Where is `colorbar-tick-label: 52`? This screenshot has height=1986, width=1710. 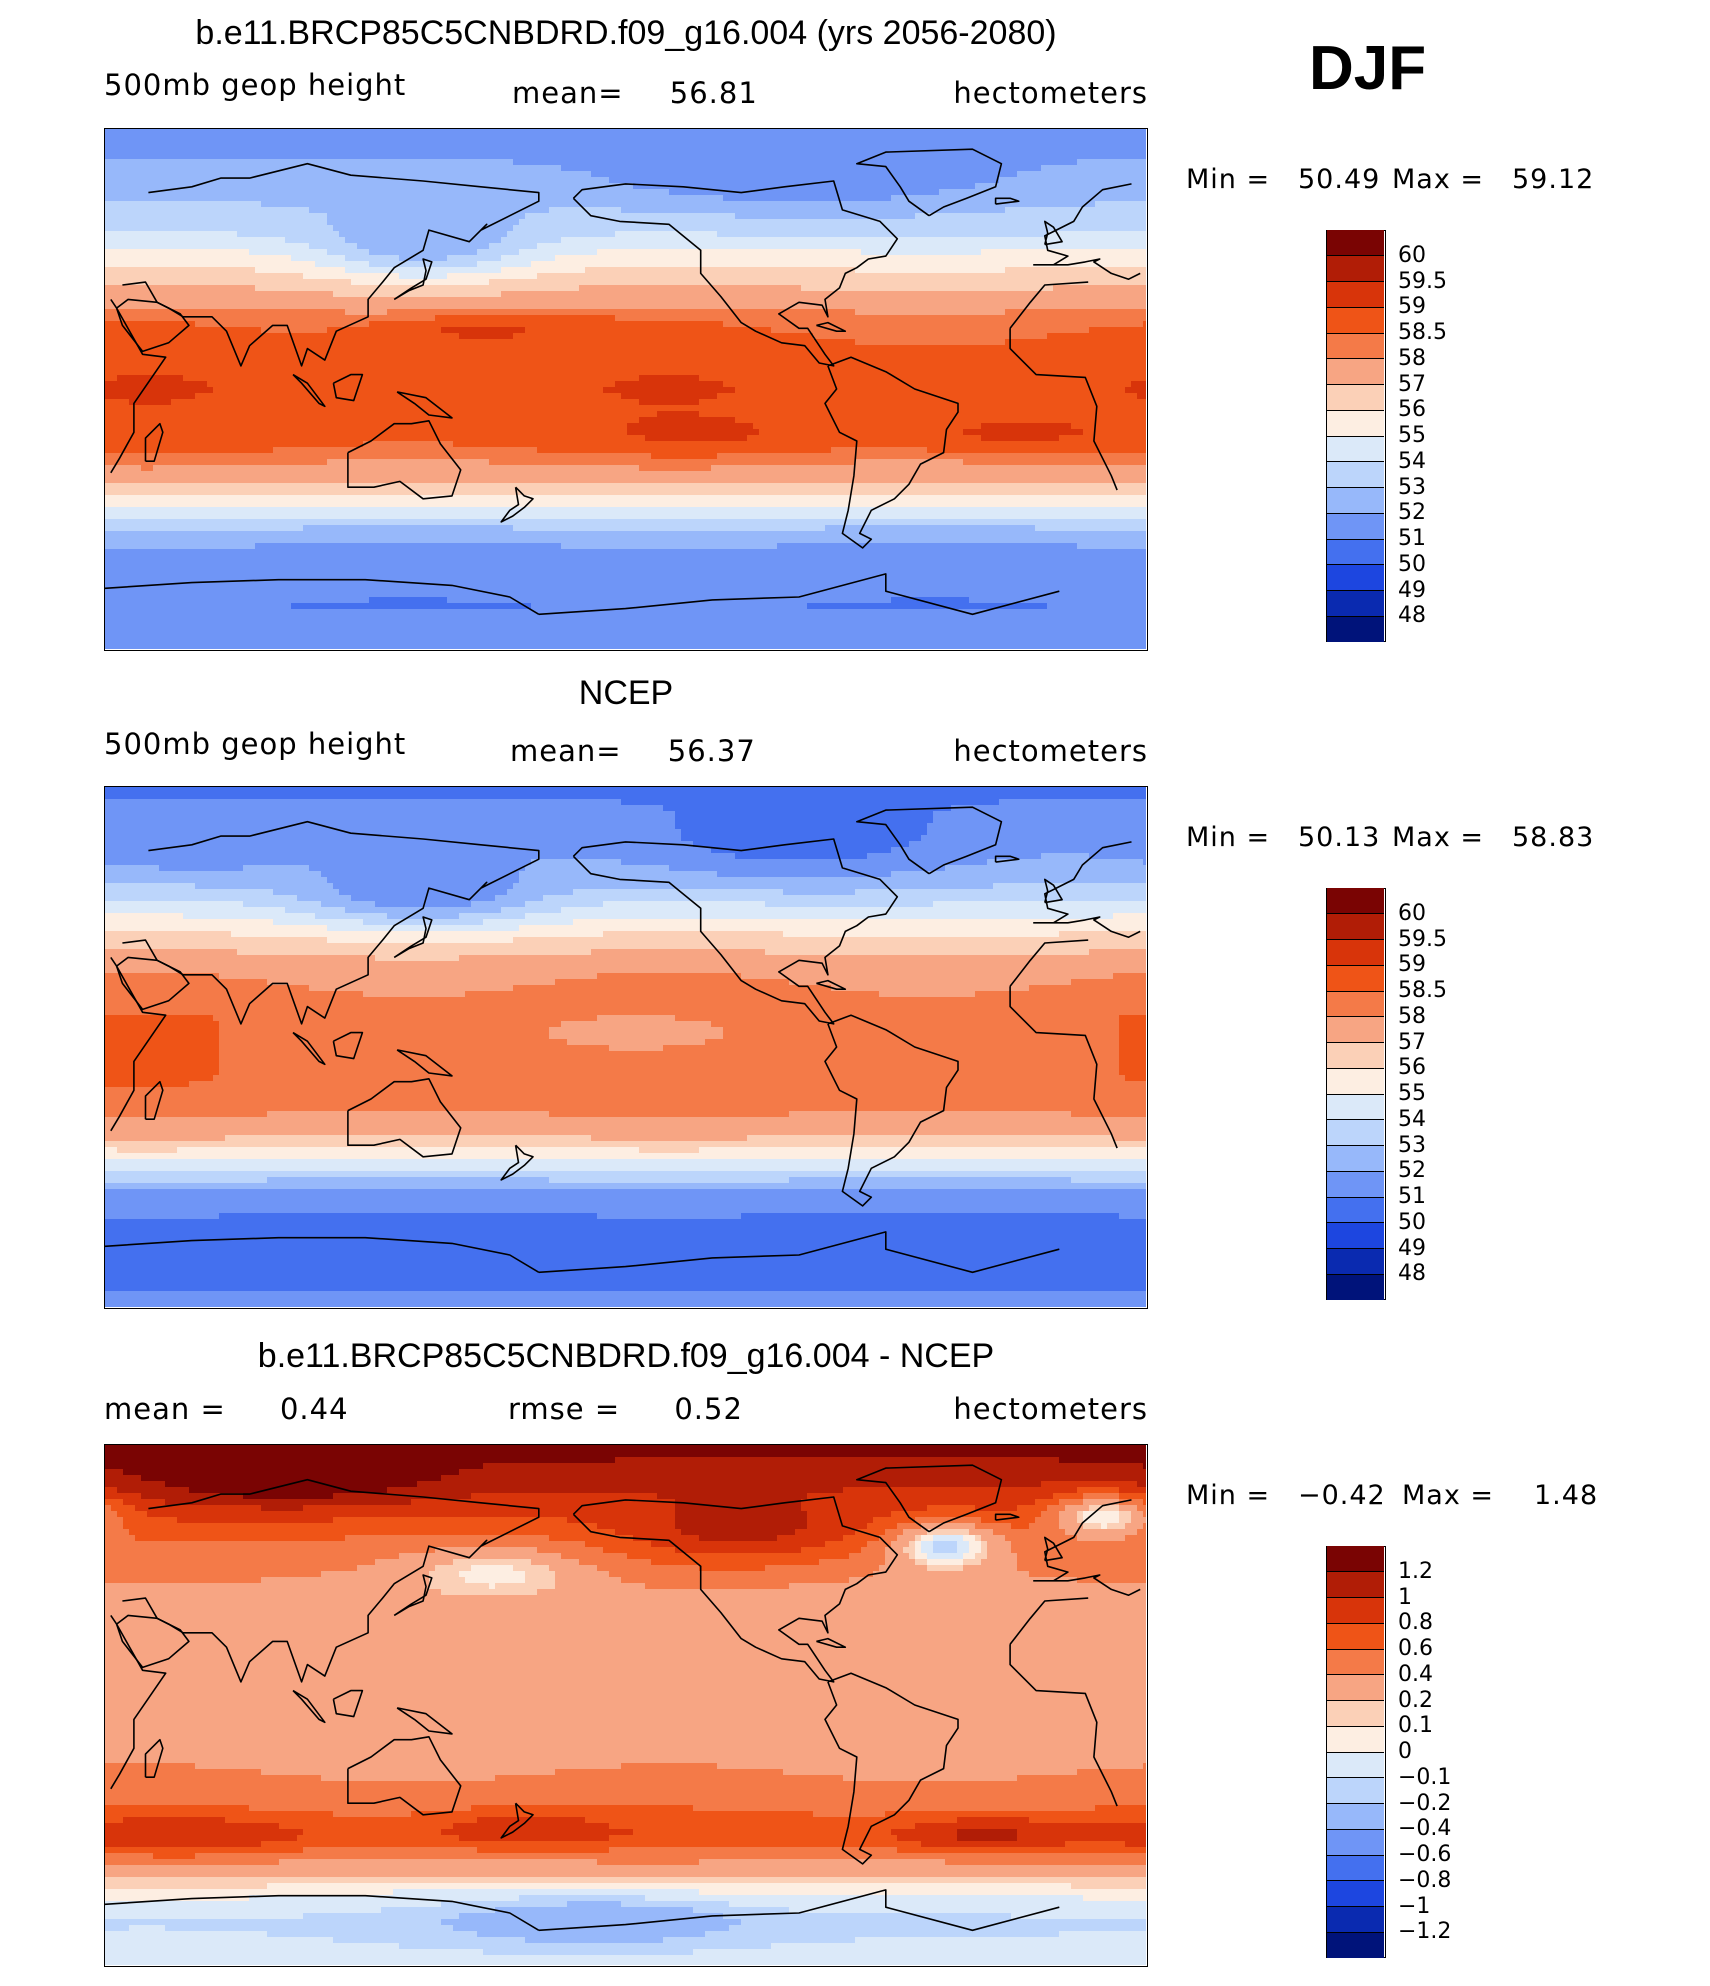
colorbar-tick-label: 52 is located at coordinates (1412, 1170).